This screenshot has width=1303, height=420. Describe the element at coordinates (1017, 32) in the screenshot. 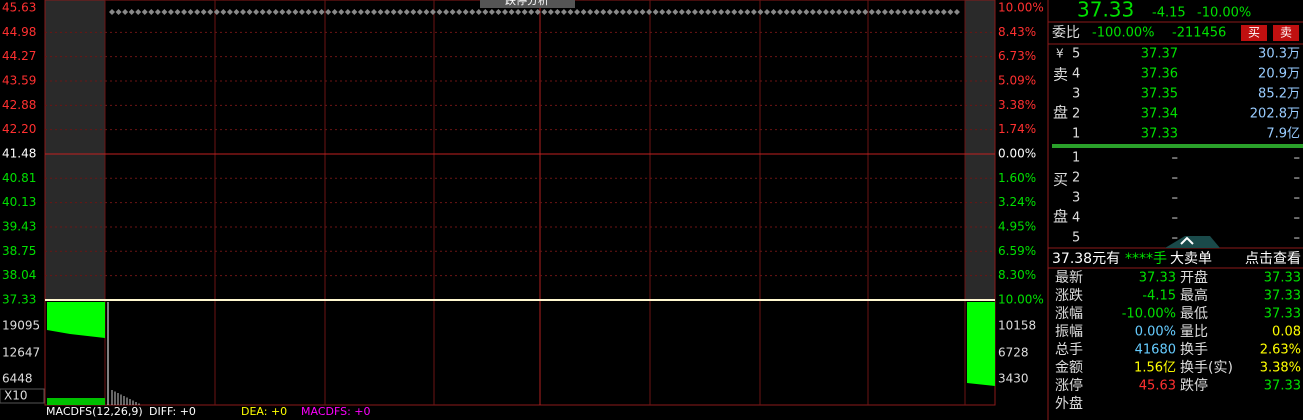

I see `percent-label: 8.43%` at that location.